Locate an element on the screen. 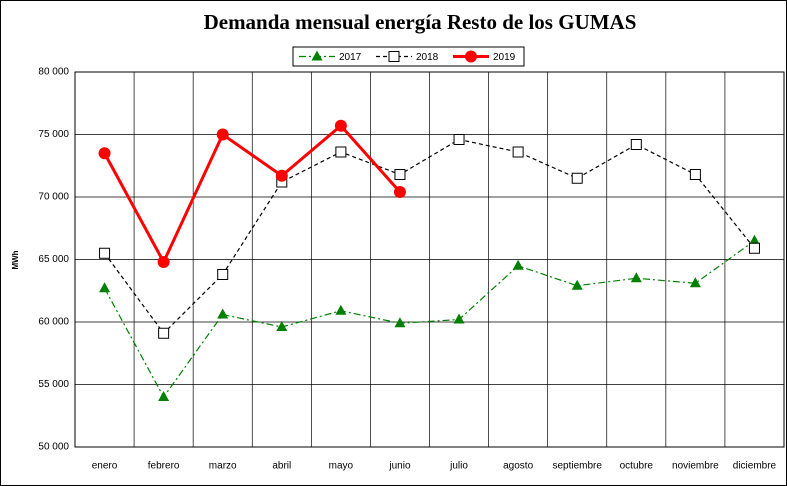 The width and height of the screenshot is (787, 486). x-tick-label: mayo is located at coordinates (341, 466).